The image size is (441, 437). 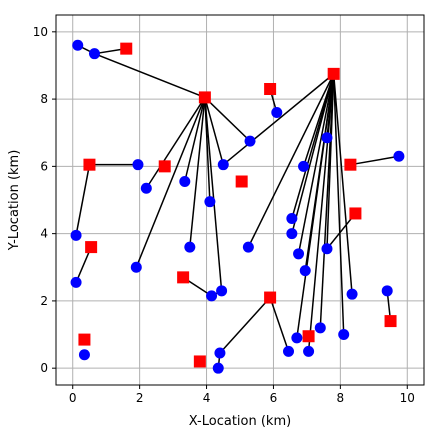 I want to click on y-tick-label: 2, so click(x=44, y=301).